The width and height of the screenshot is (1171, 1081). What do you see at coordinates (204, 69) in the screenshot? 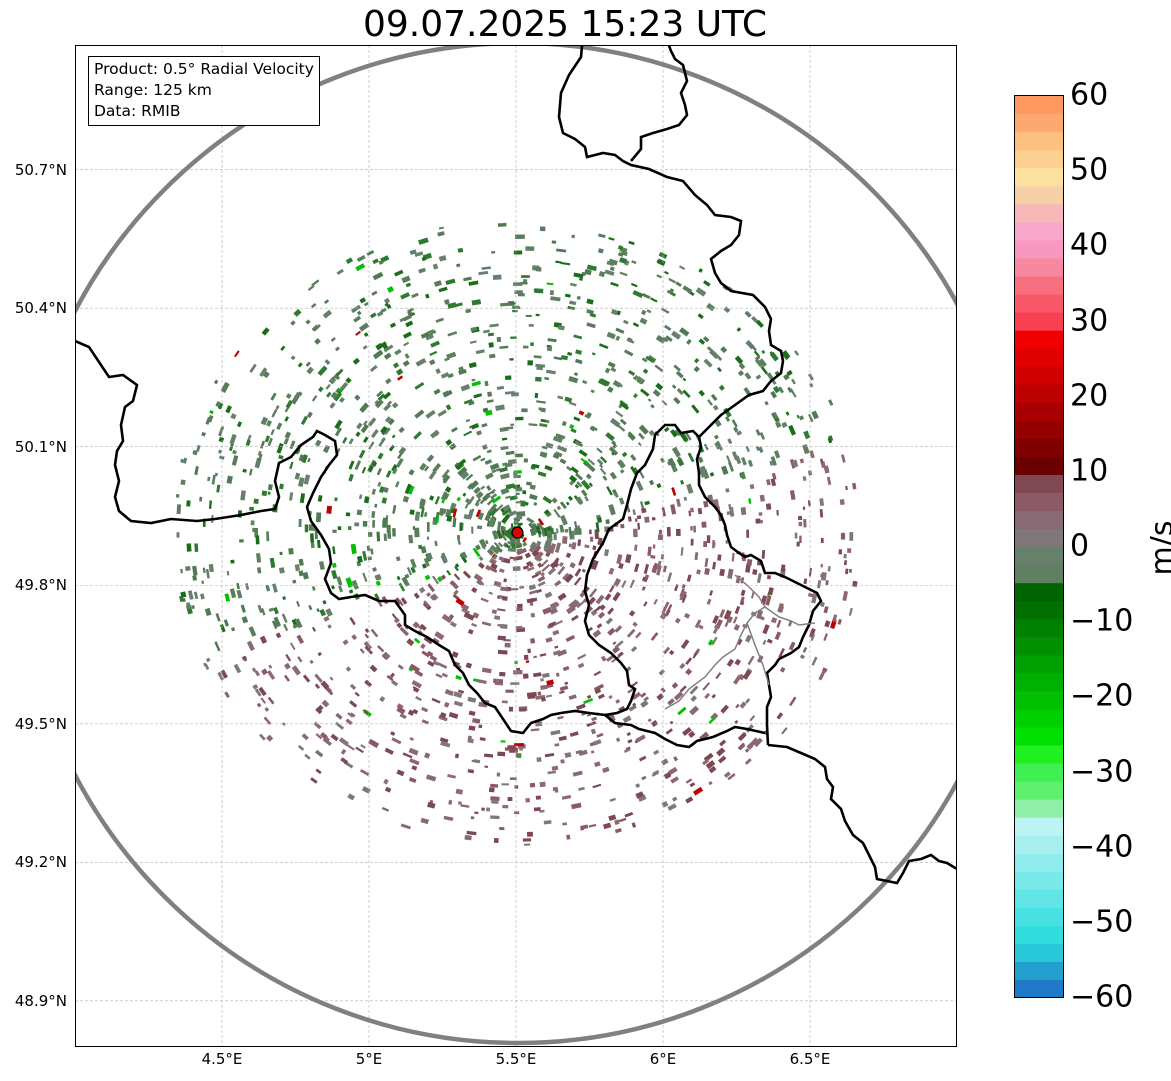
I see `info-product: Product: 0.5° Radial Velocity` at bounding box center [204, 69].